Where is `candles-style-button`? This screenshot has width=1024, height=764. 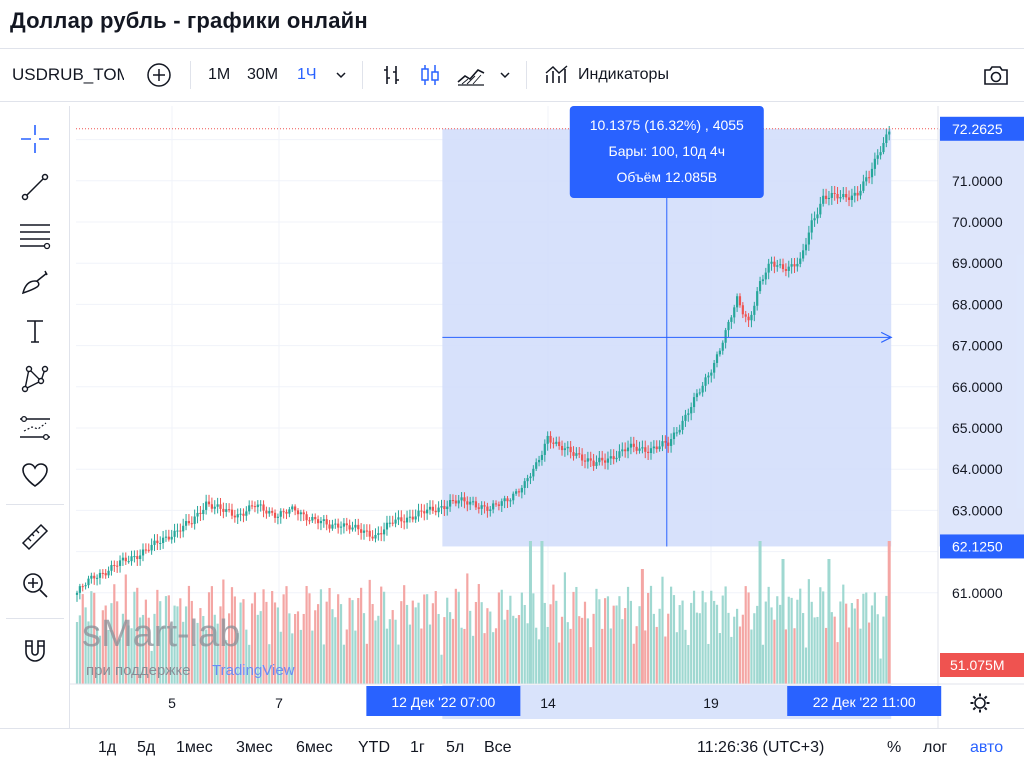
candles-style-button is located at coordinates (430, 75).